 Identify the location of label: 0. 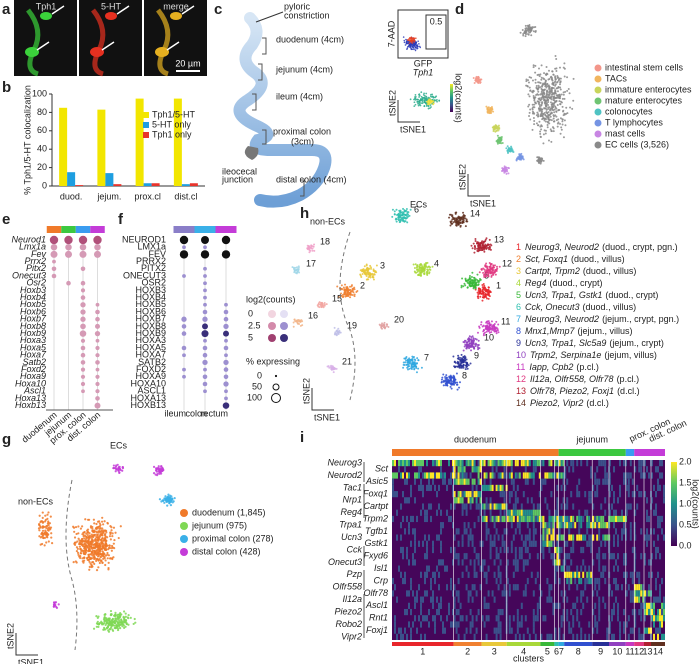
(250, 313).